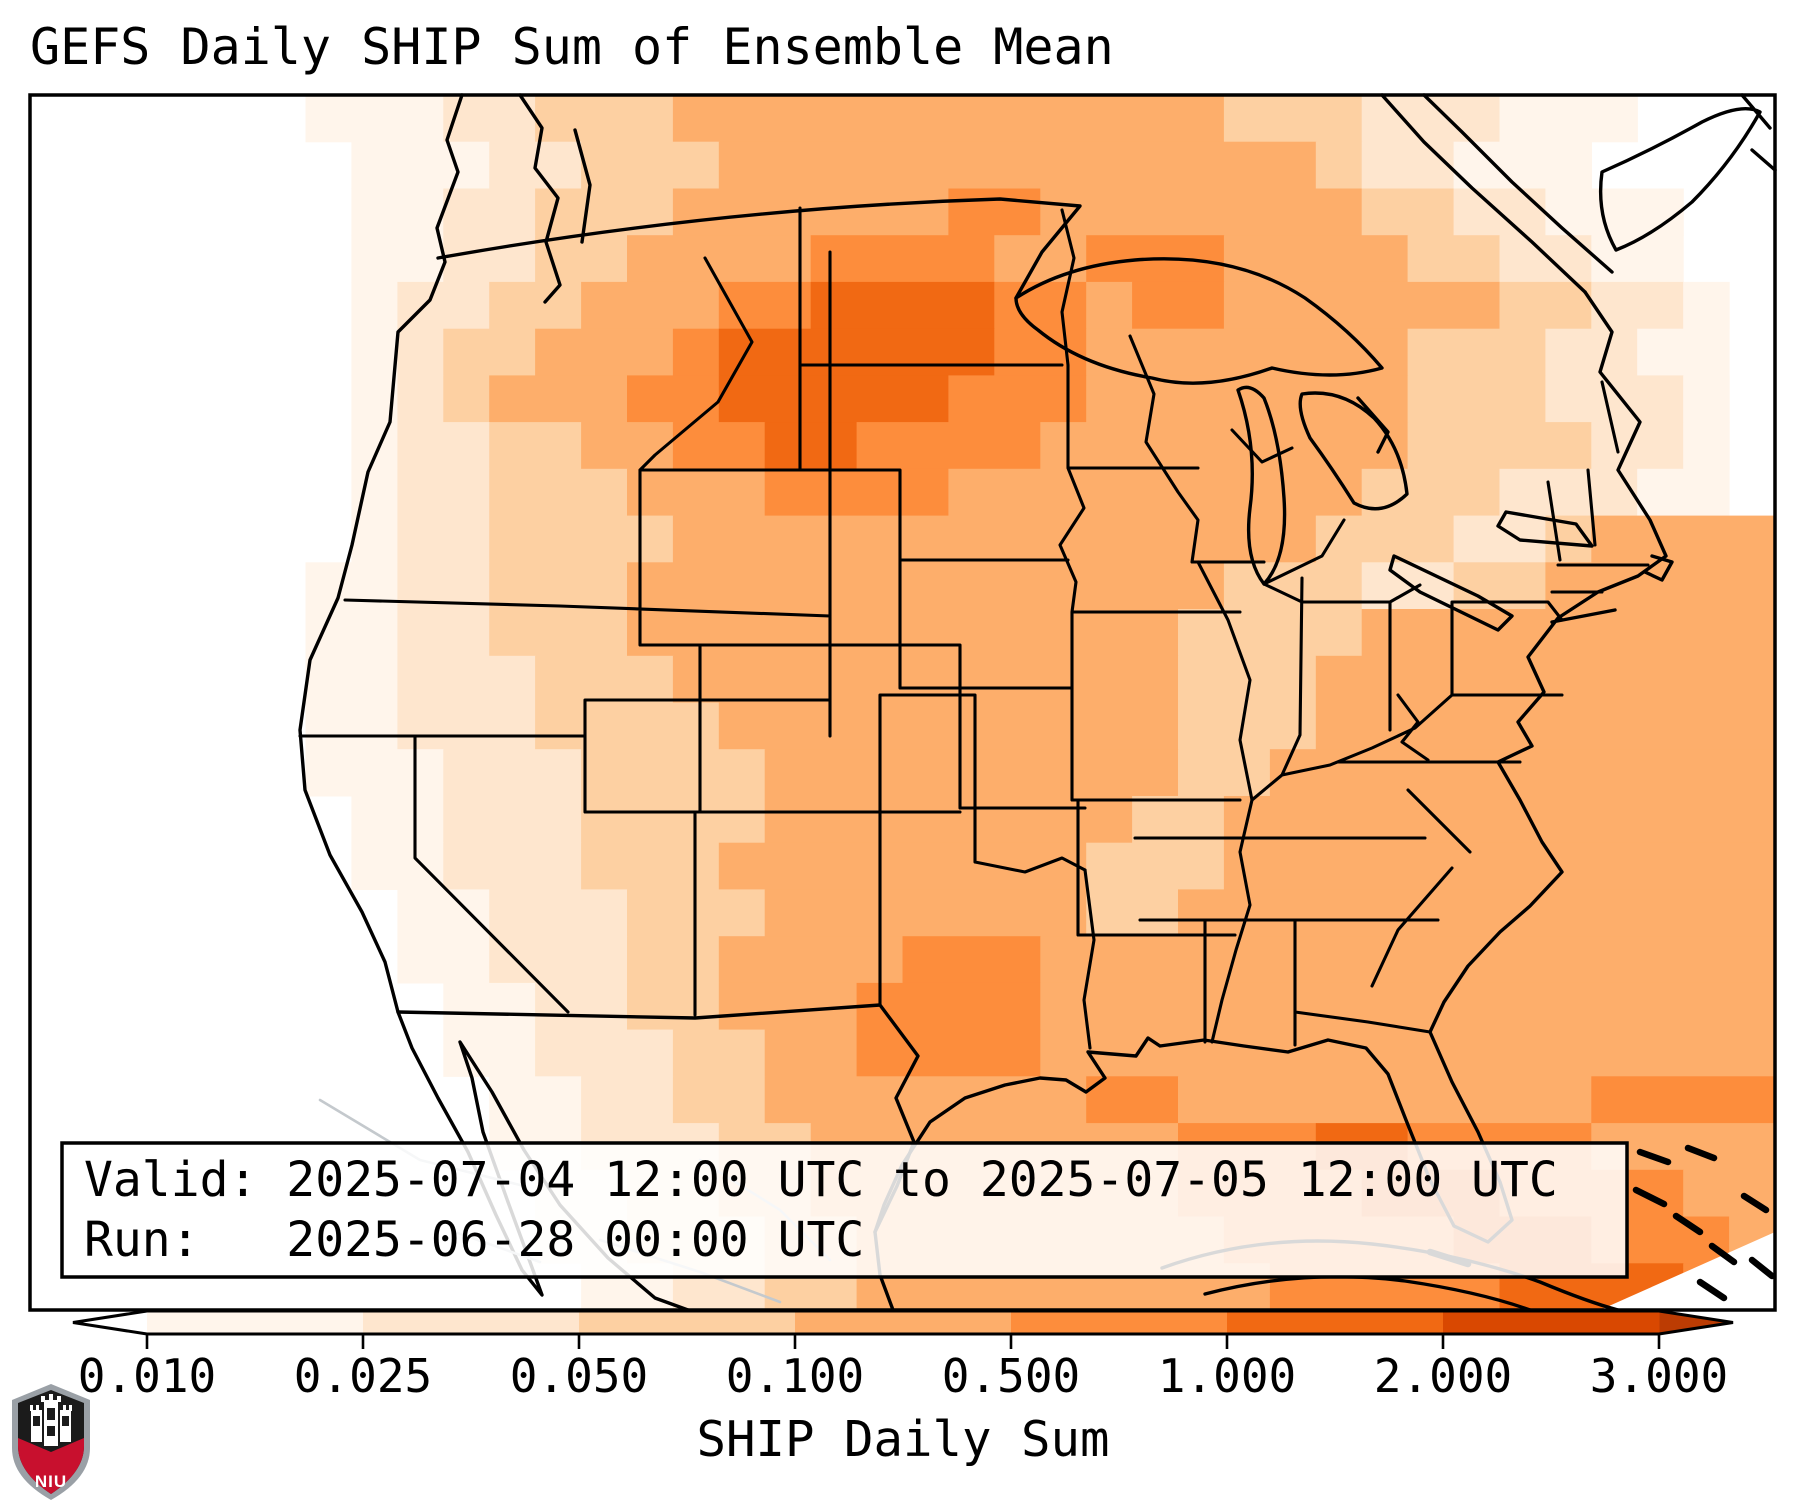 The height and width of the screenshot is (1500, 1803). I want to click on niu-shield-red-band, so click(51, 1466).